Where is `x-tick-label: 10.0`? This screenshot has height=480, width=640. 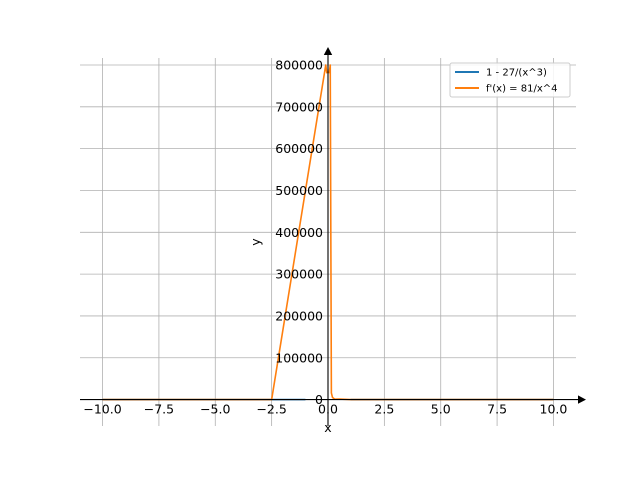
x-tick-label: 10.0 is located at coordinates (554, 409).